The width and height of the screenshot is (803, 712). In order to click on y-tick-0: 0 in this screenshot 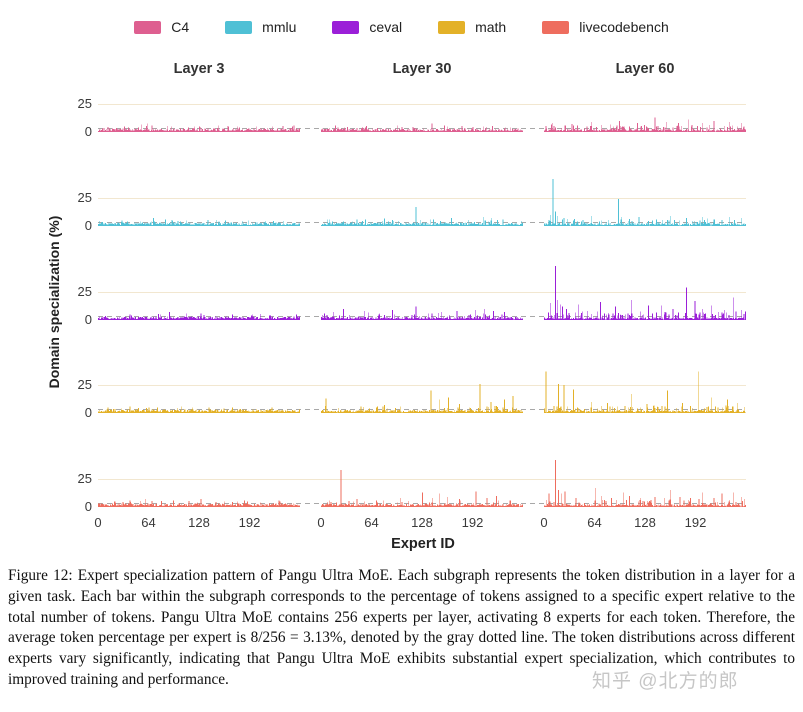, I will do `click(88, 506)`.